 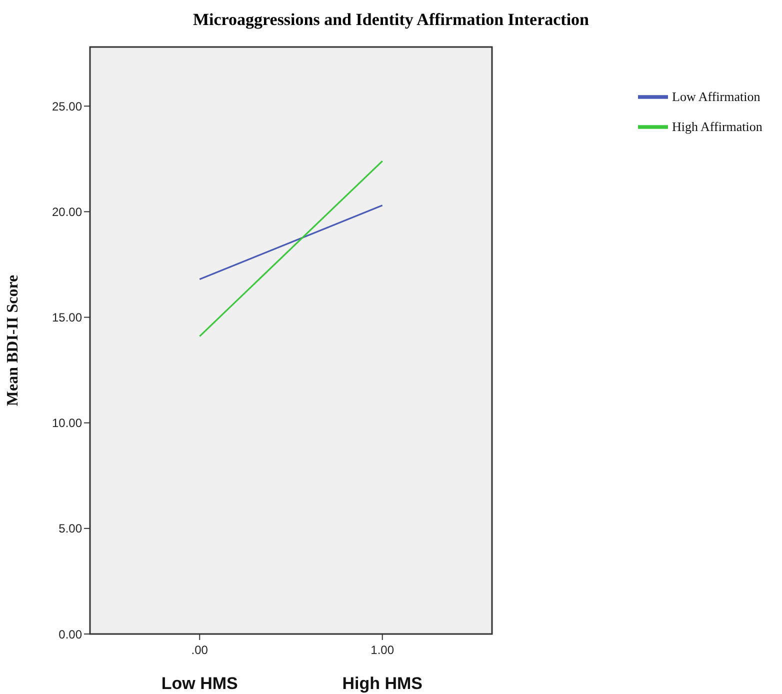 What do you see at coordinates (391, 20) in the screenshot?
I see `chart-title: Microaggressions and Identity Affirmation Interaction` at bounding box center [391, 20].